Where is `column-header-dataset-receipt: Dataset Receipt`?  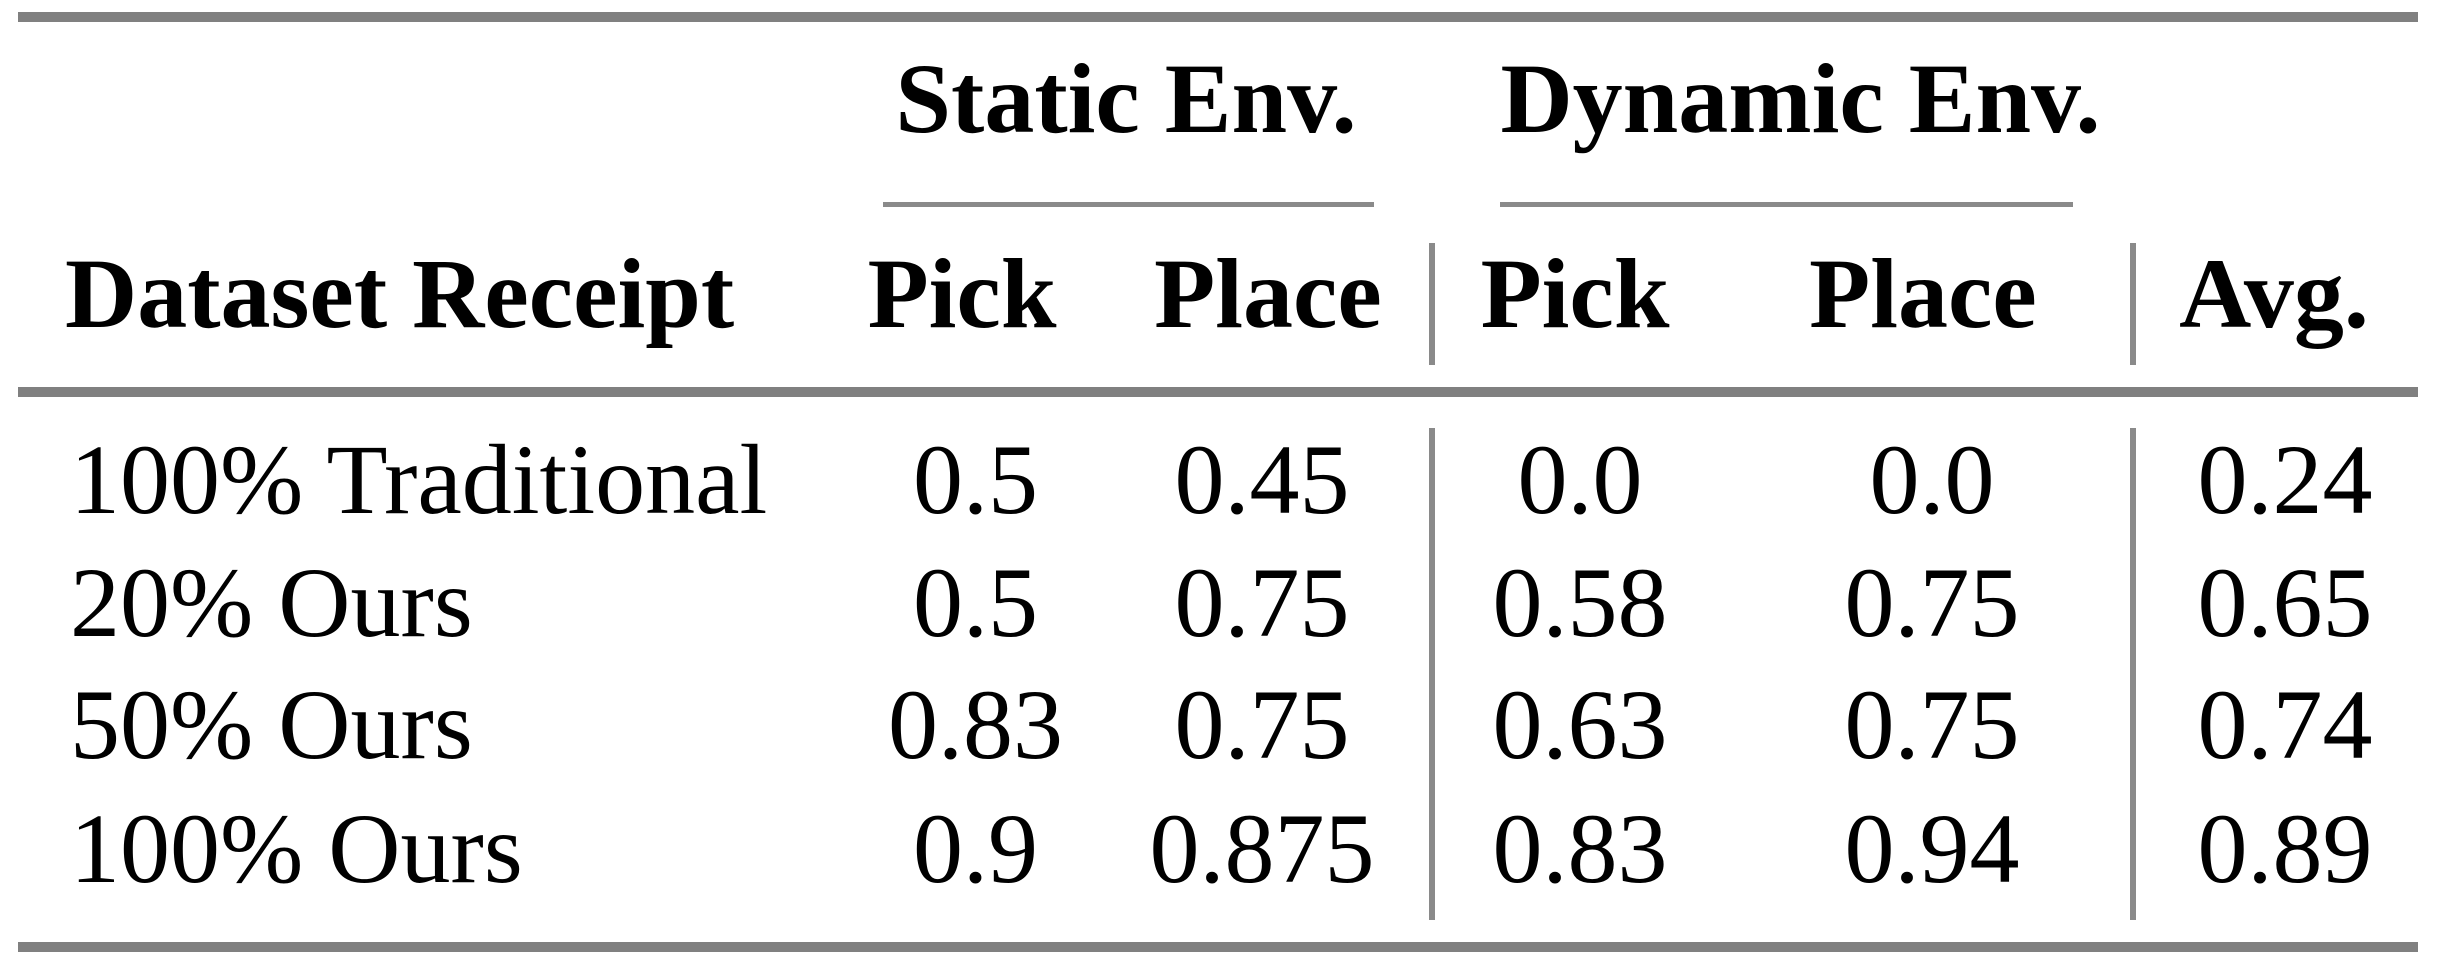
column-header-dataset-receipt: Dataset Receipt is located at coordinates (400, 293).